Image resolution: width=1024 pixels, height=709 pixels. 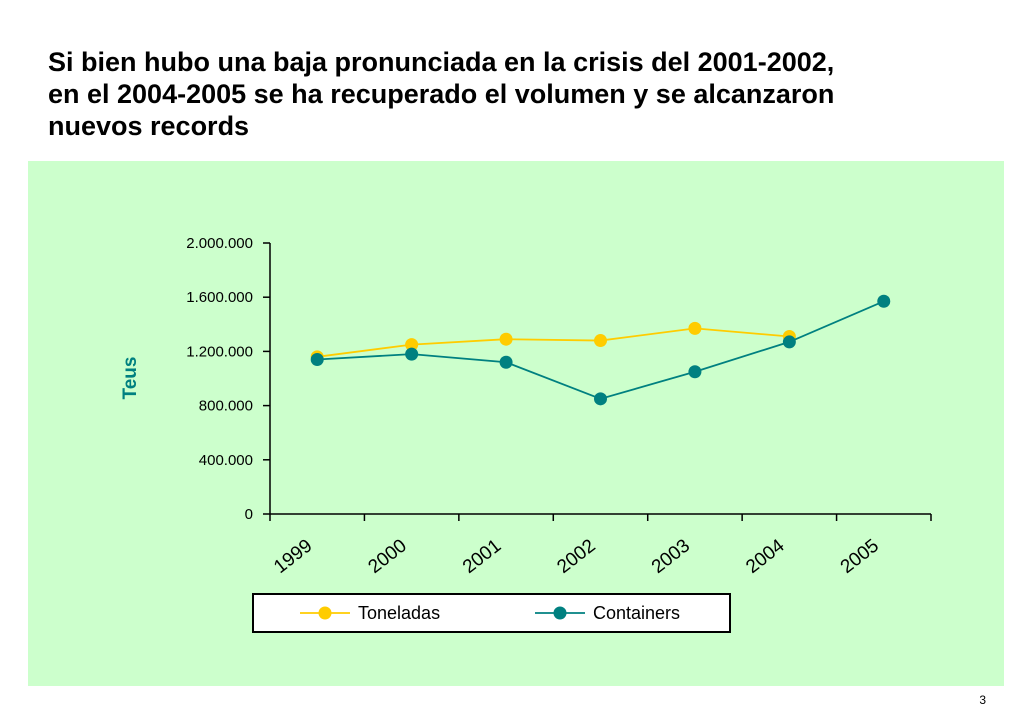 I want to click on y-tick-label: 1.600.000, so click(x=219, y=297).